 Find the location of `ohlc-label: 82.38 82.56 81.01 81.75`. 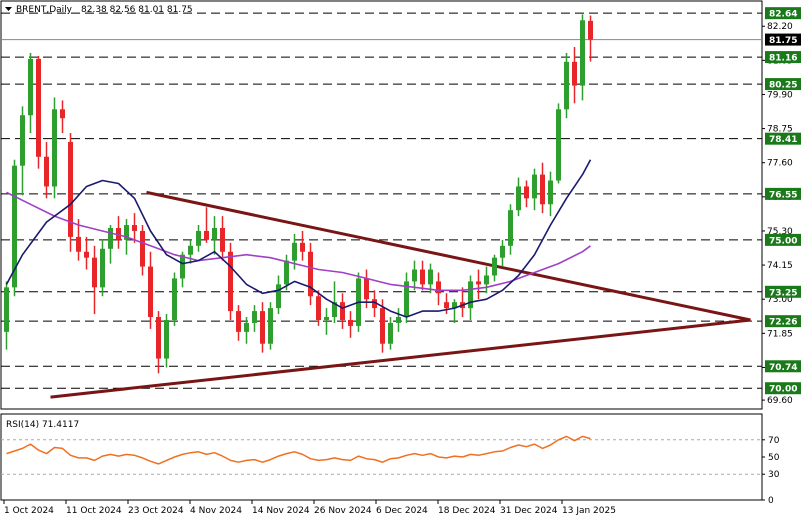

ohlc-label: 82.38 82.56 81.01 81.75 is located at coordinates (137, 10).